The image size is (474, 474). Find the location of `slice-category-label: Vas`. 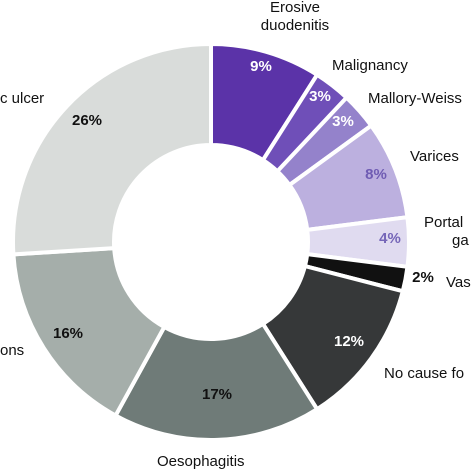

slice-category-label: Vas is located at coordinates (458, 282).